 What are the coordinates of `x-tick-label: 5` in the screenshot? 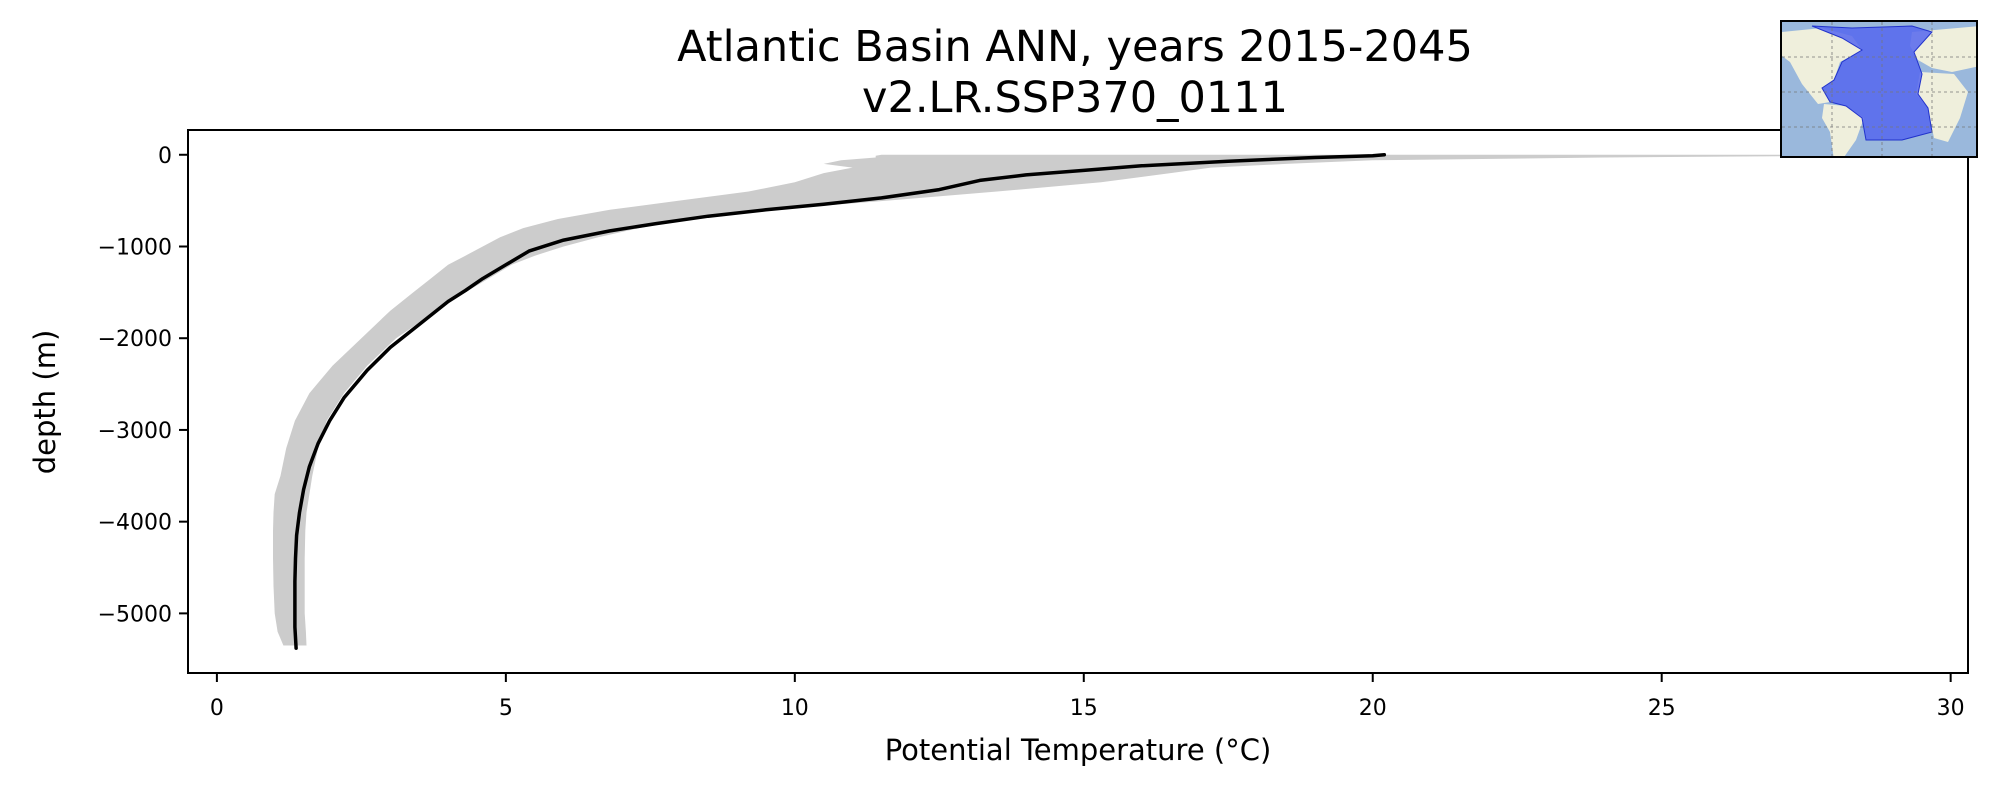 It's located at (506, 708).